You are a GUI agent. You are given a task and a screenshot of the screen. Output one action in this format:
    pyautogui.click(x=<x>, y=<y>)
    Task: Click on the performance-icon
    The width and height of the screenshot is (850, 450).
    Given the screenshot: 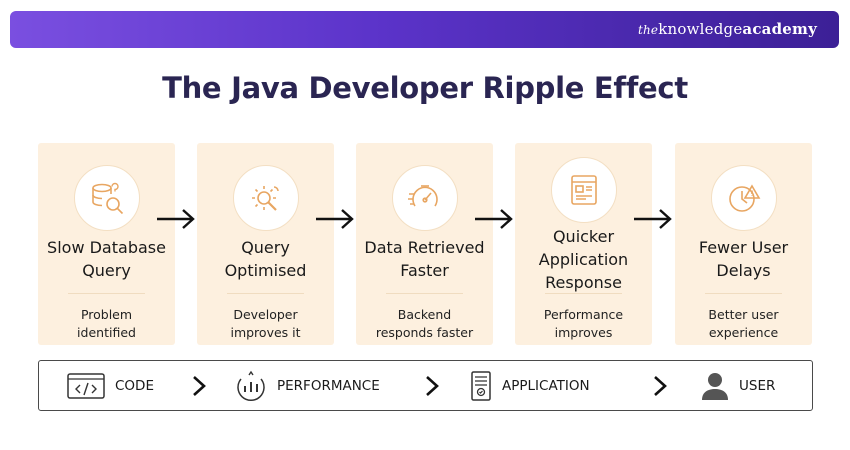 What is the action you would take?
    pyautogui.click(x=251, y=385)
    